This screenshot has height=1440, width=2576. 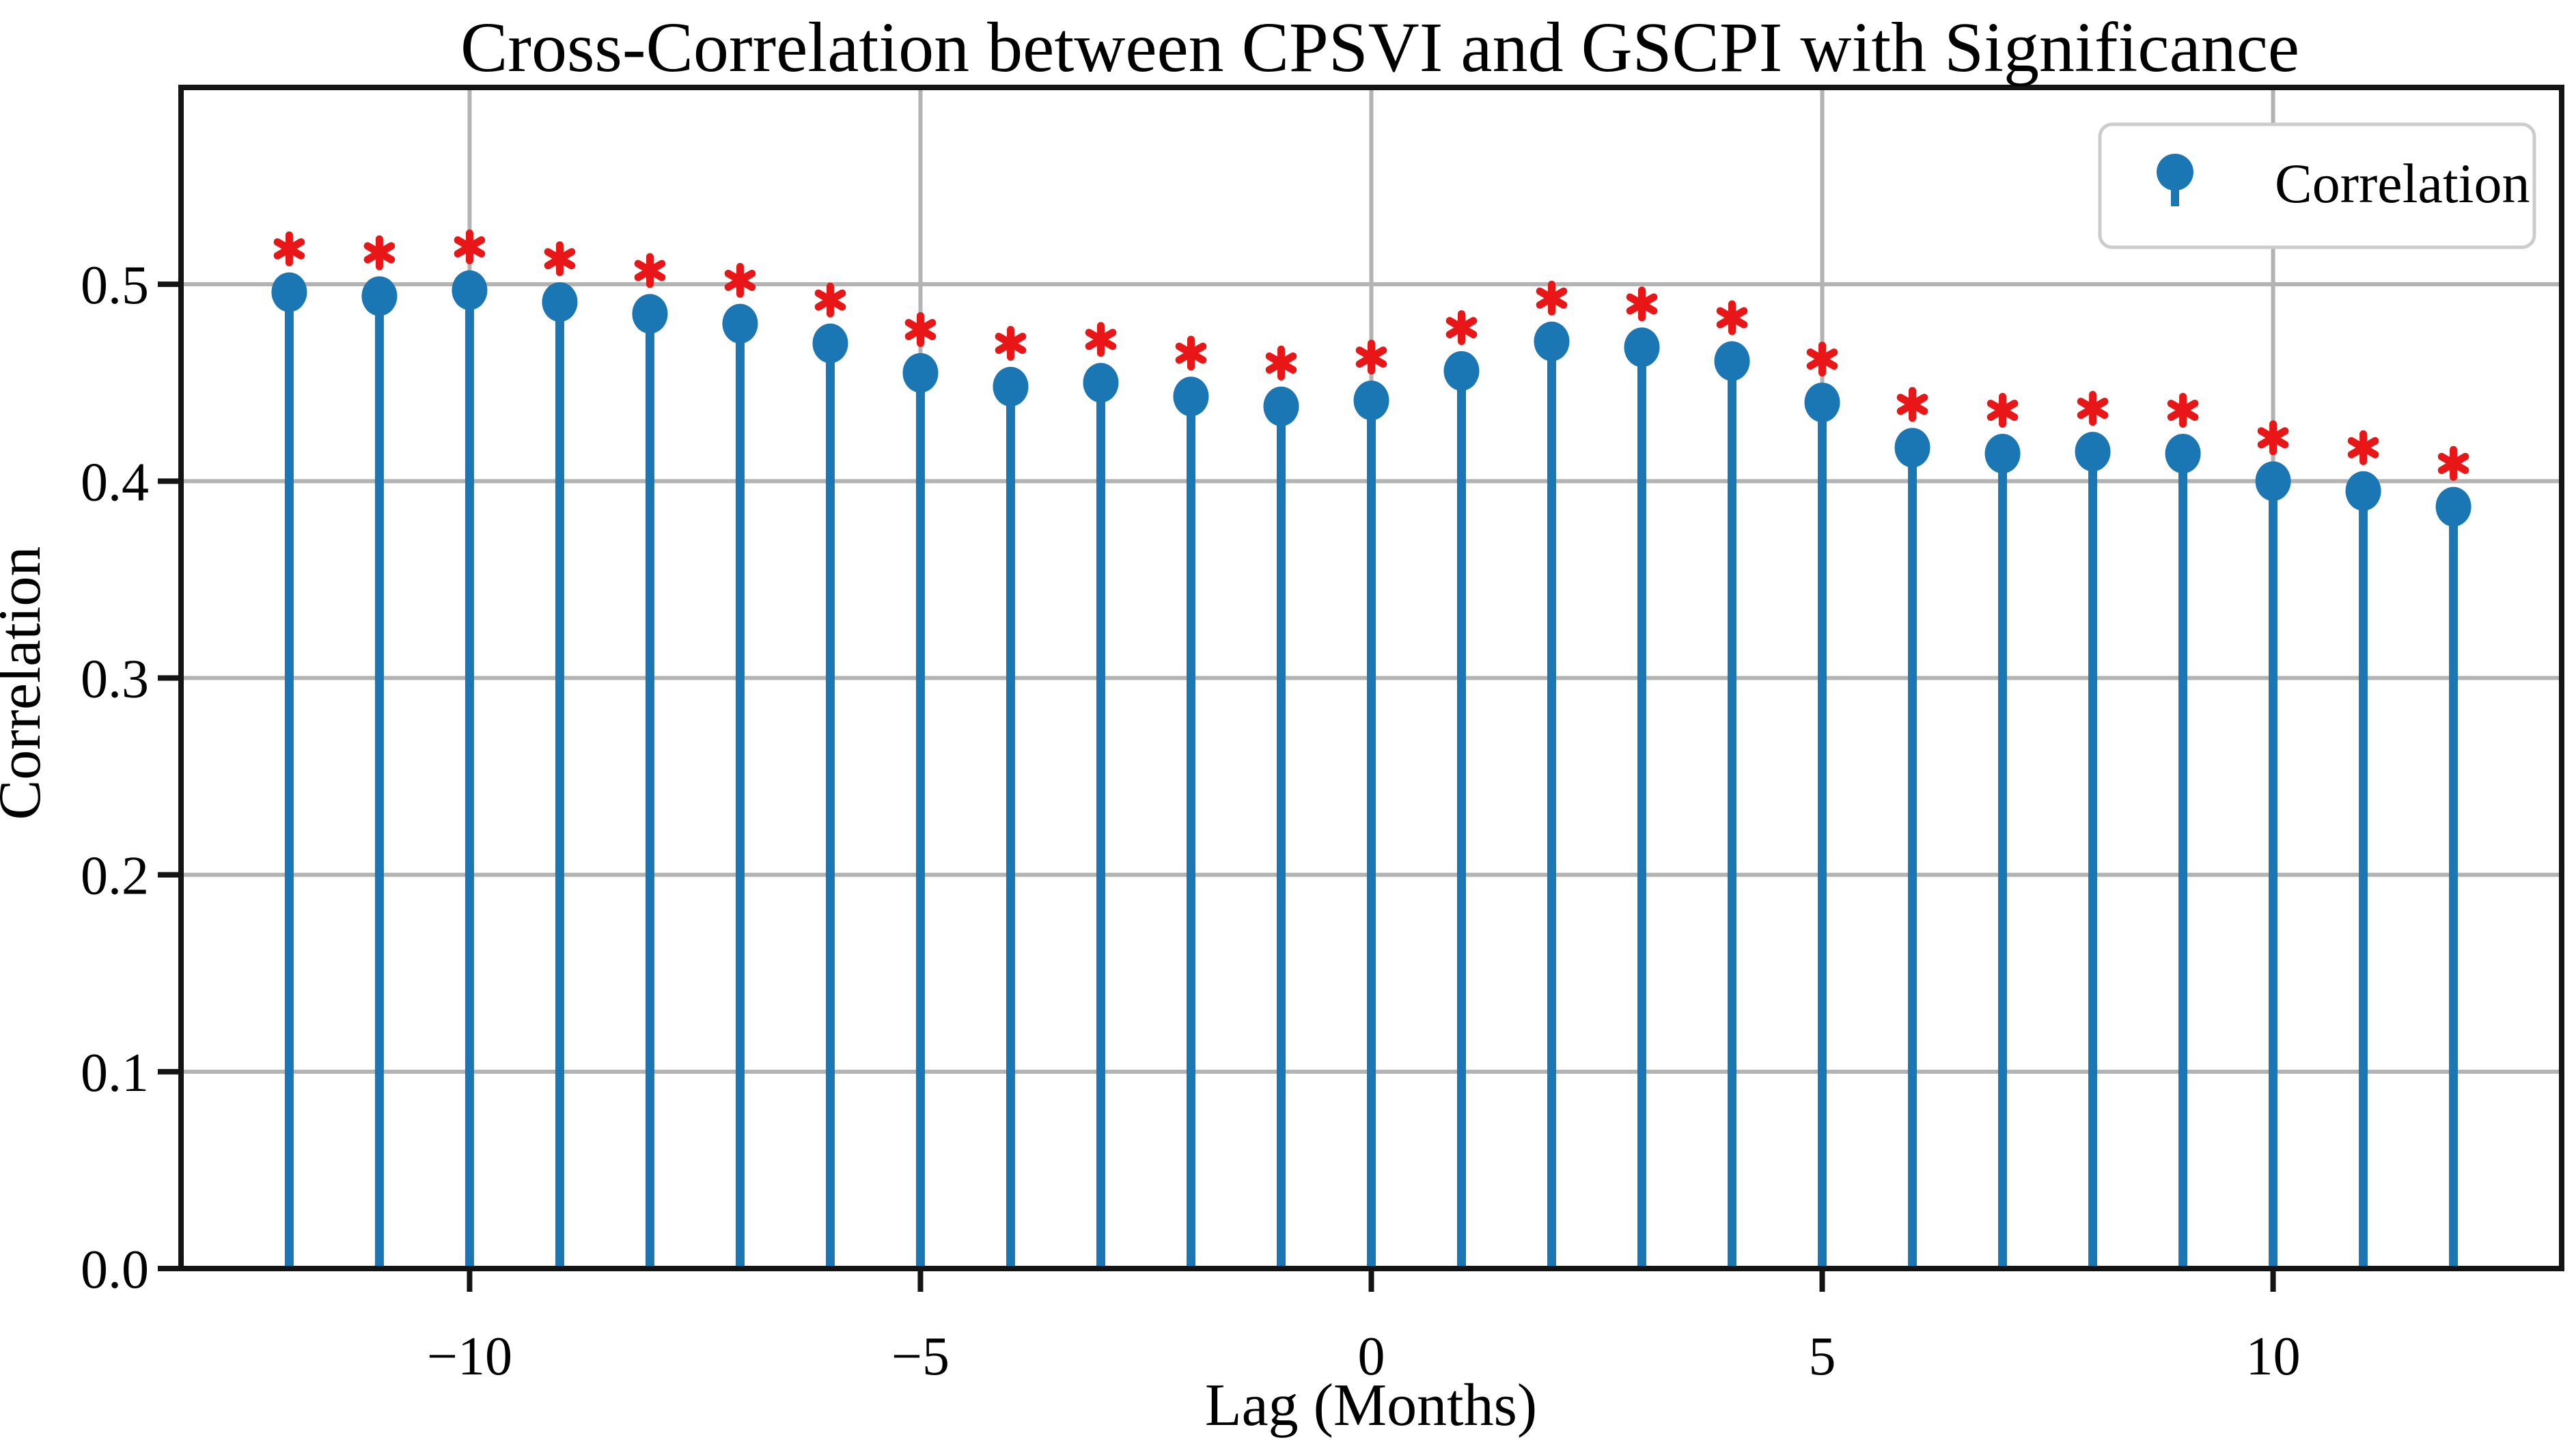 What do you see at coordinates (26, 683) in the screenshot?
I see `y-axis-label: Correlation` at bounding box center [26, 683].